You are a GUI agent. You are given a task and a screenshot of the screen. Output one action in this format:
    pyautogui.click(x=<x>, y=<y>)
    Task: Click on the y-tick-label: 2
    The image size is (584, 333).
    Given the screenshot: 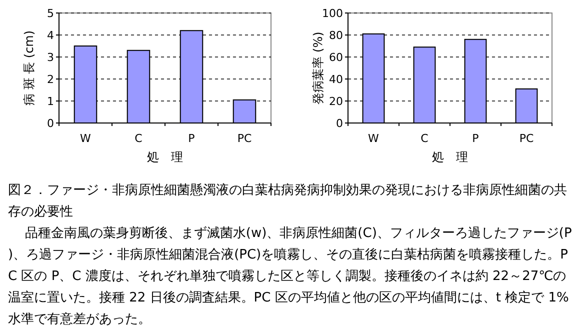 What is the action you would take?
    pyautogui.click(x=50, y=79)
    